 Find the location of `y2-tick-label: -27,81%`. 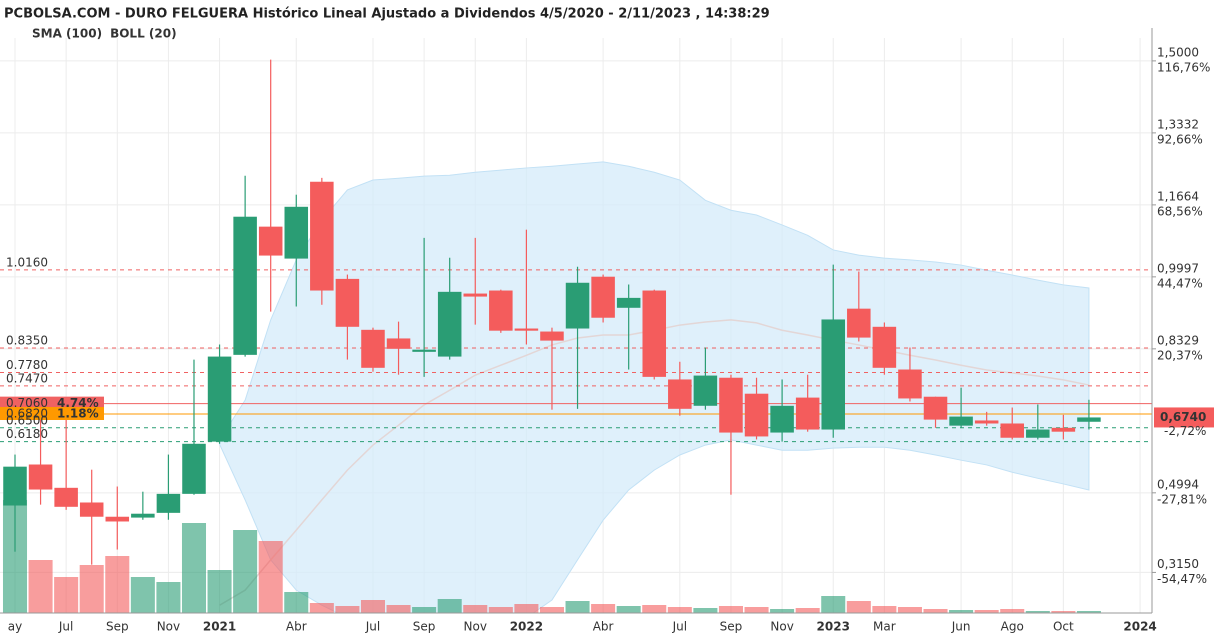

y2-tick-label: -27,81% is located at coordinates (1182, 499).